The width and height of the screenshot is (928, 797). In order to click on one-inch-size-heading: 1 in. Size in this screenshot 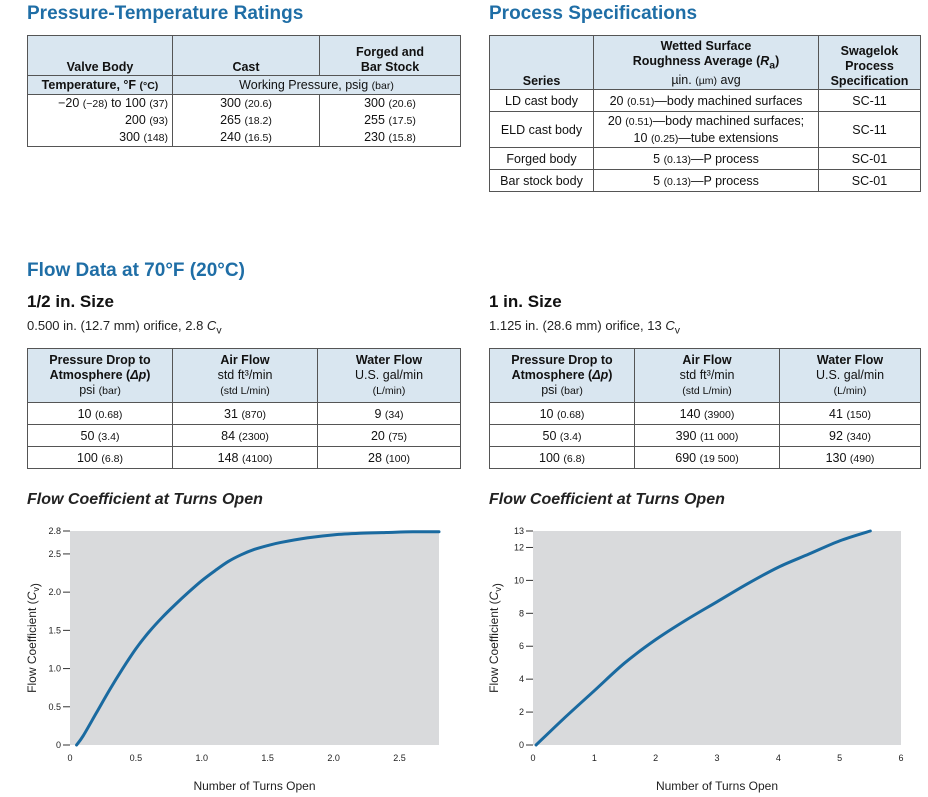, I will do `click(525, 301)`.